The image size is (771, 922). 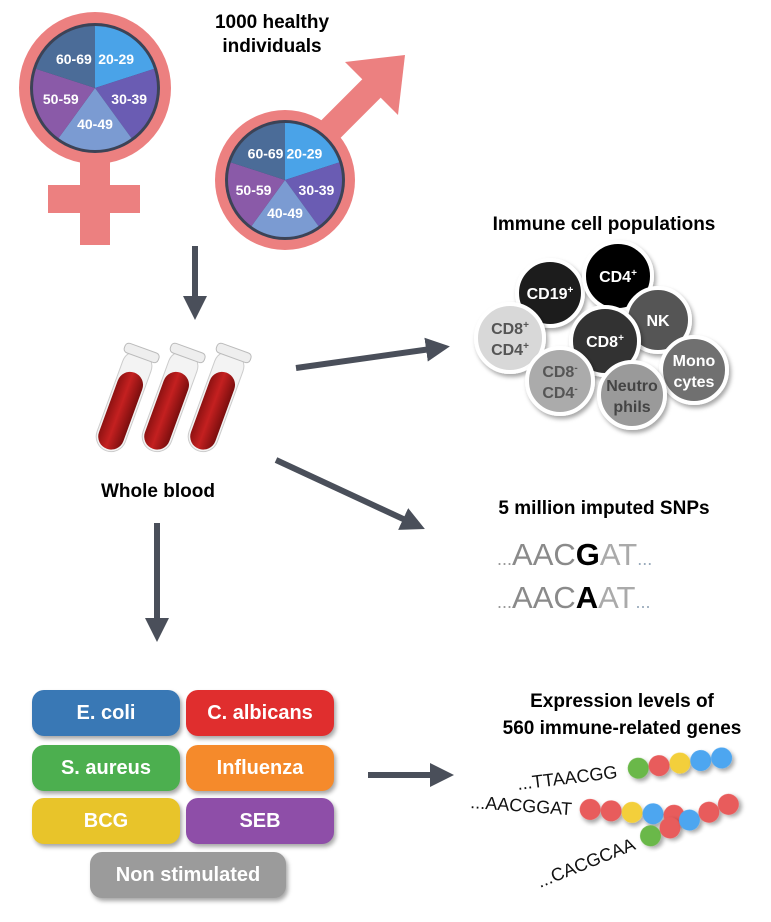 I want to click on immune-title: Immune cell populations, so click(x=604, y=224).